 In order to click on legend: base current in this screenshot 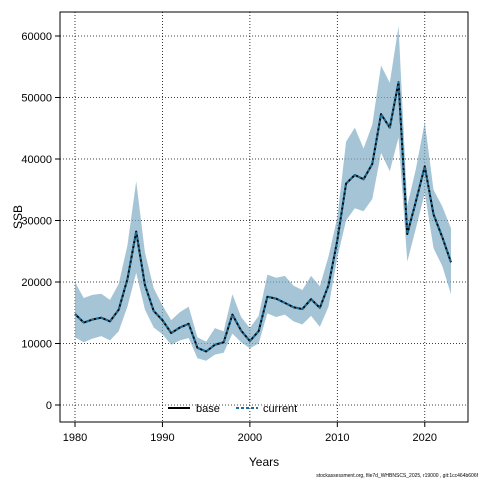, I will do `click(232, 409)`.